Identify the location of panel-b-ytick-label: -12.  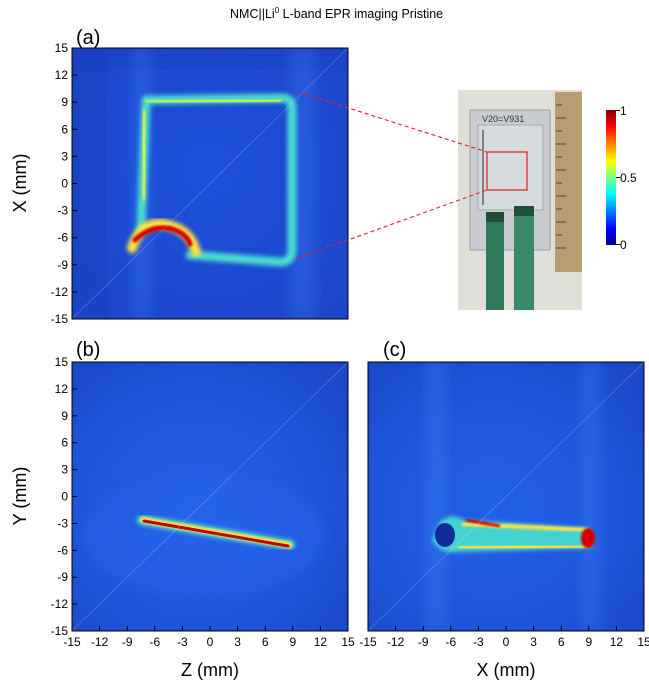
(60, 604).